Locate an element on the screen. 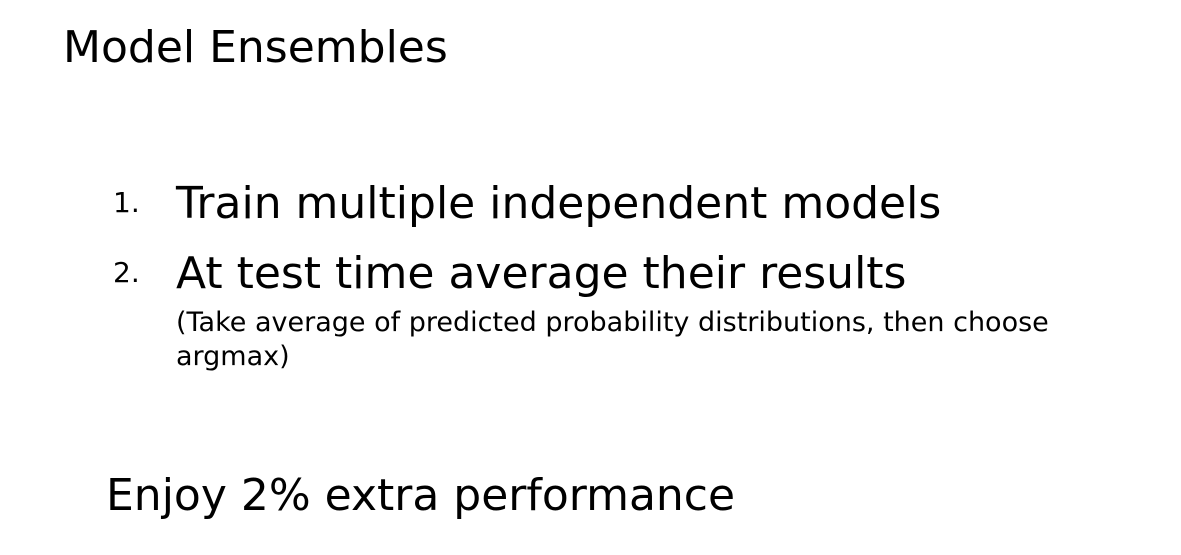  list-item-text: Train multiple independent models is located at coordinates (559, 203).